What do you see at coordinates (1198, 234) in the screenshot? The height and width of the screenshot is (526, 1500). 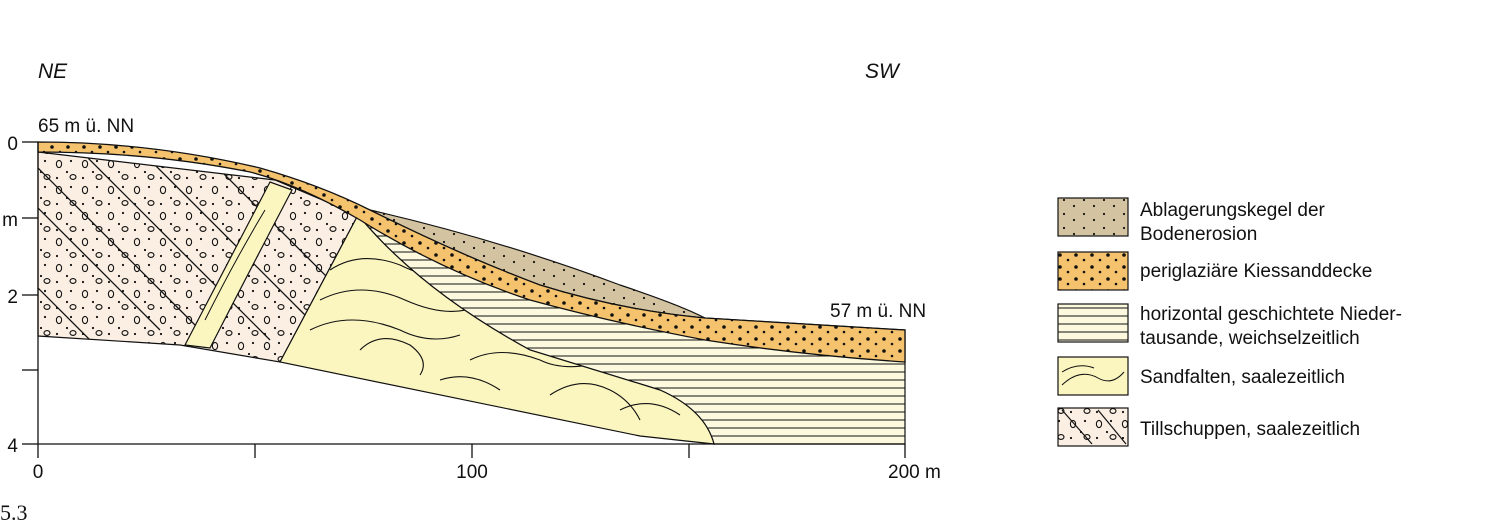 I see `legend-label-bodenerosion-2: Bodenerosion` at bounding box center [1198, 234].